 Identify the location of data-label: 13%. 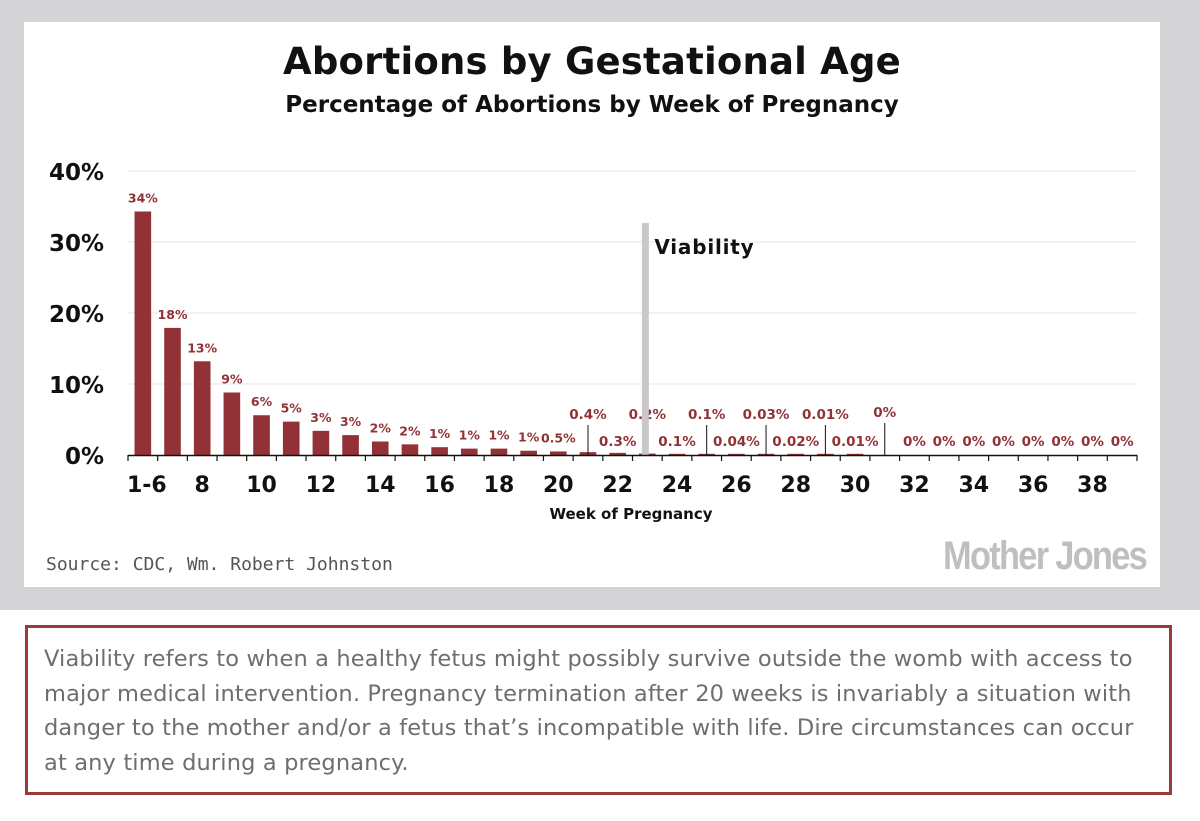
(202, 347).